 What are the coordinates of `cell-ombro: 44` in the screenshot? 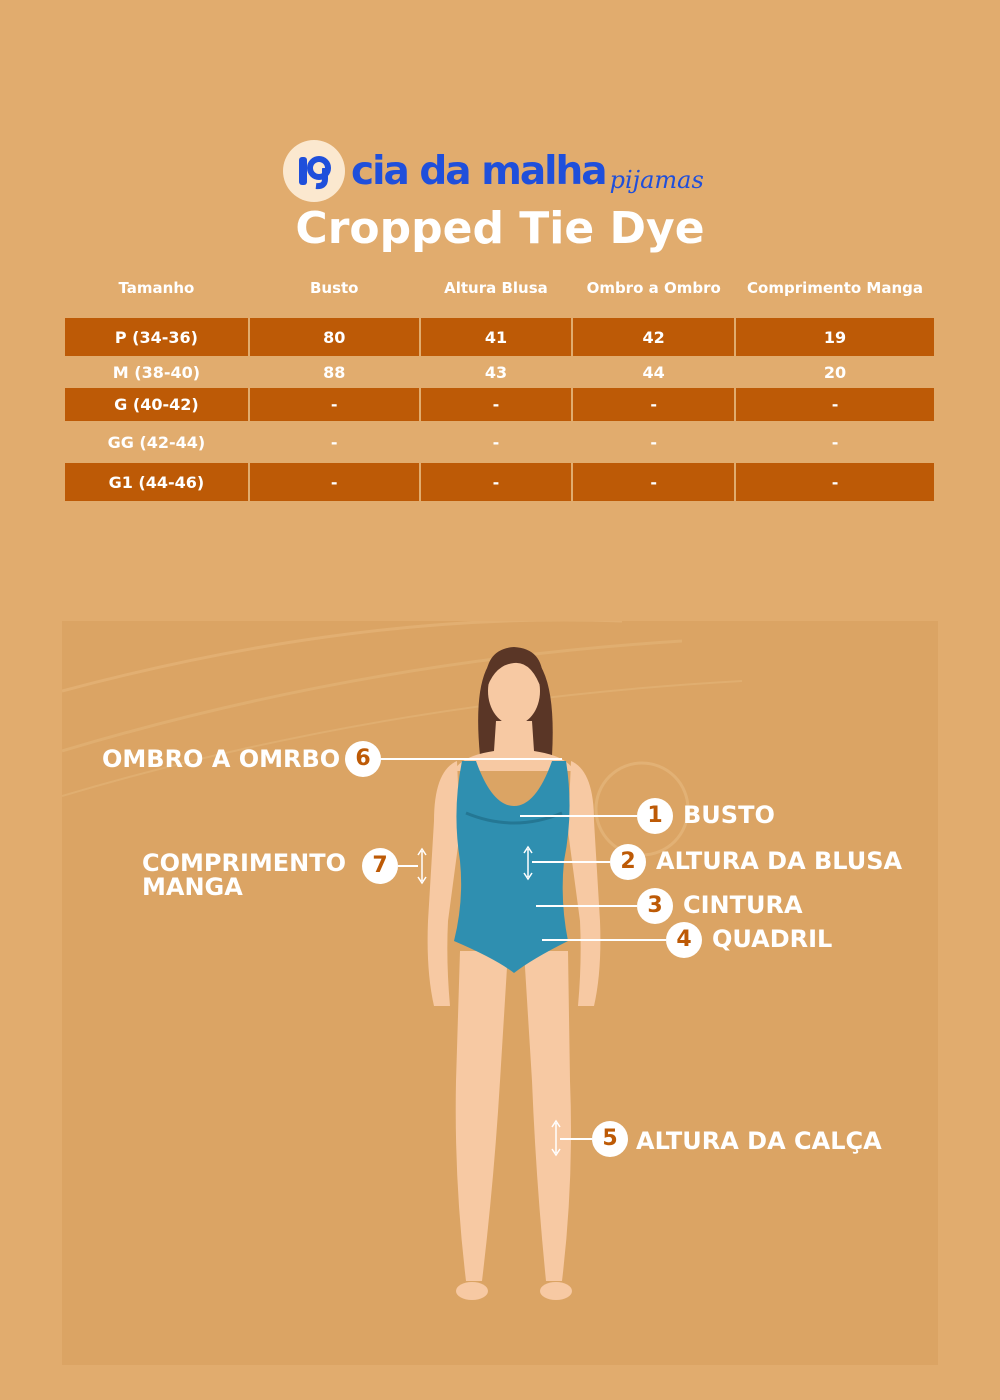 It's located at (653, 372).